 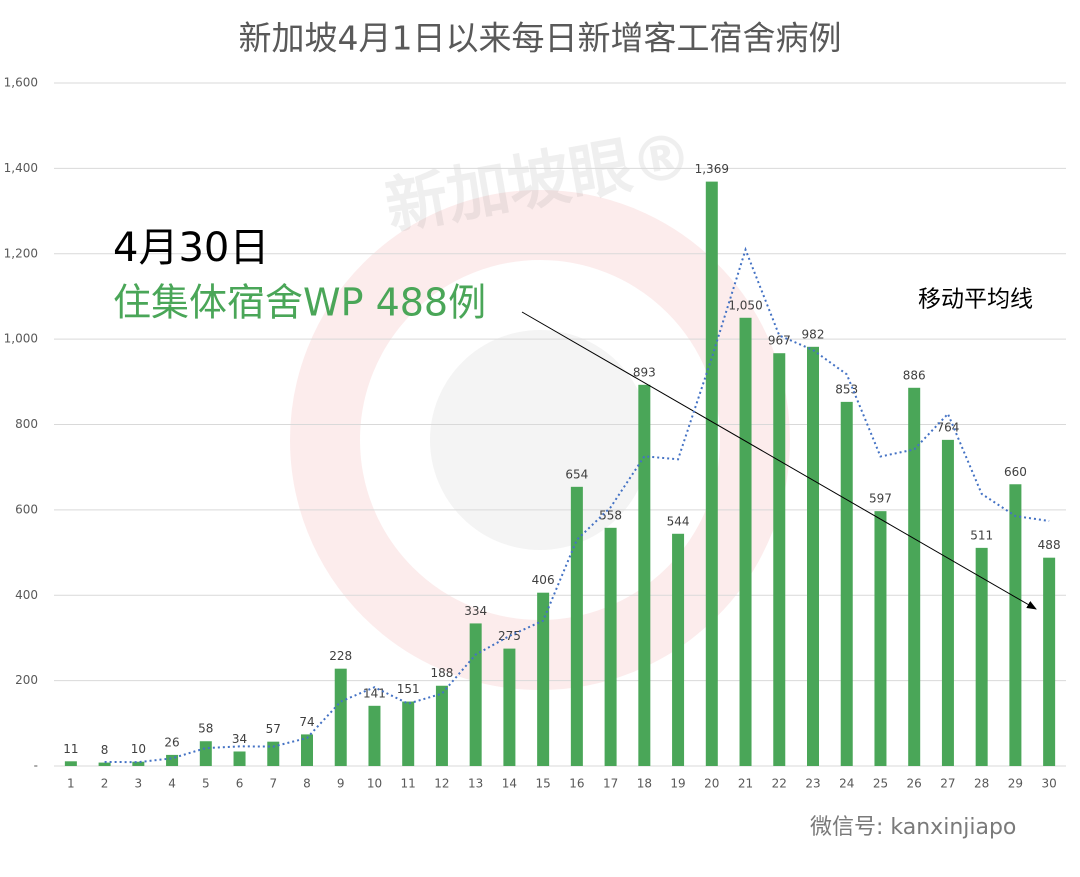 What do you see at coordinates (677, 784) in the screenshot?
I see `x-tick-label: 19` at bounding box center [677, 784].